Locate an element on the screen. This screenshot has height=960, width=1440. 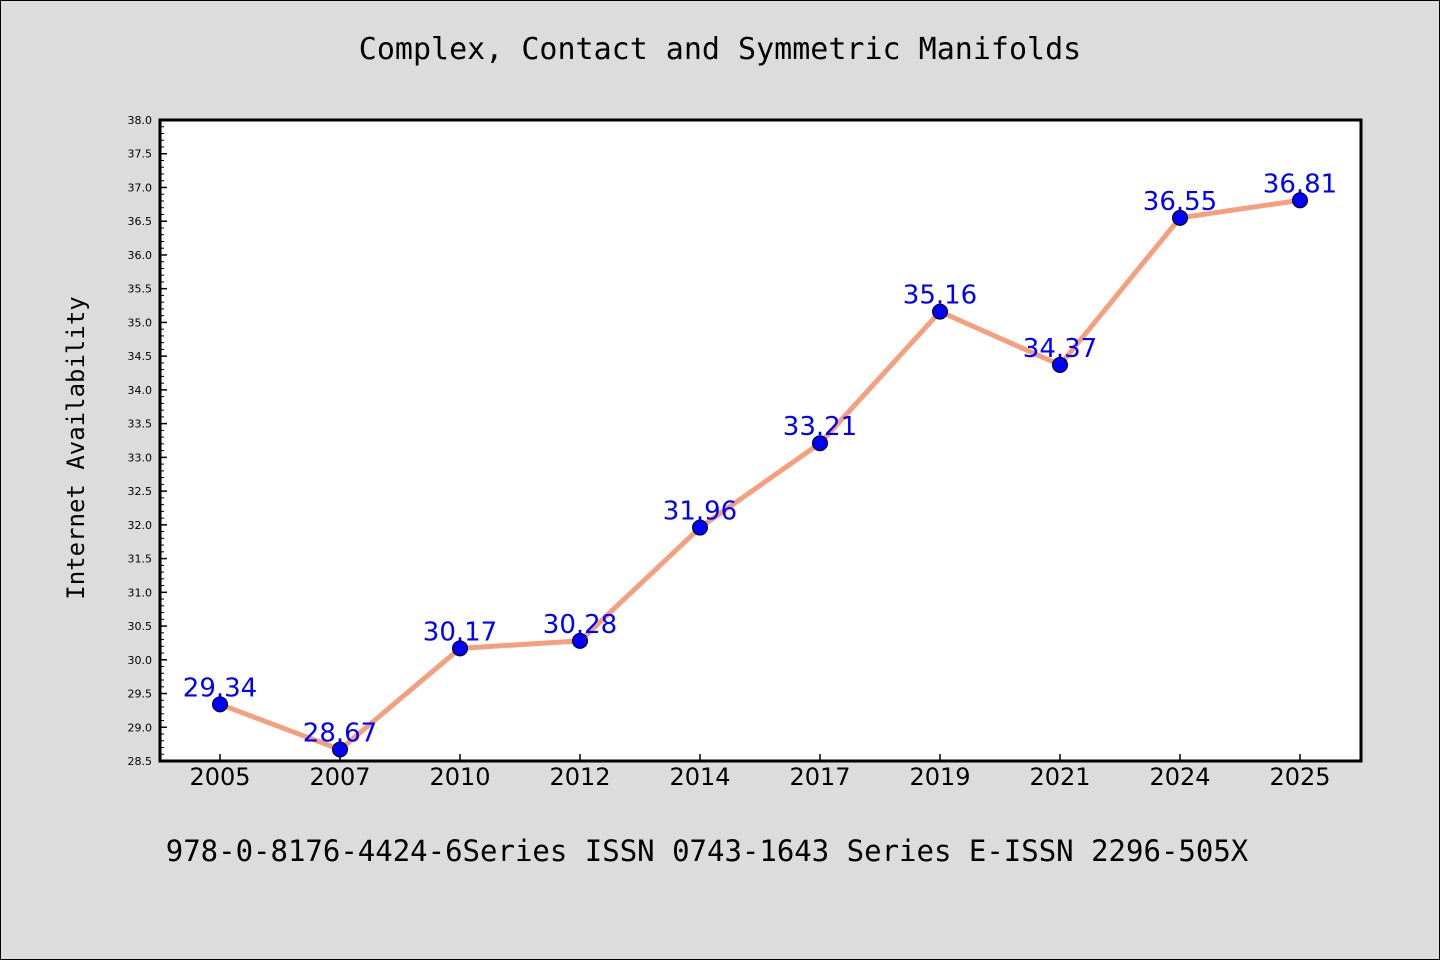
x-tick-label: 2010 is located at coordinates (459, 777).